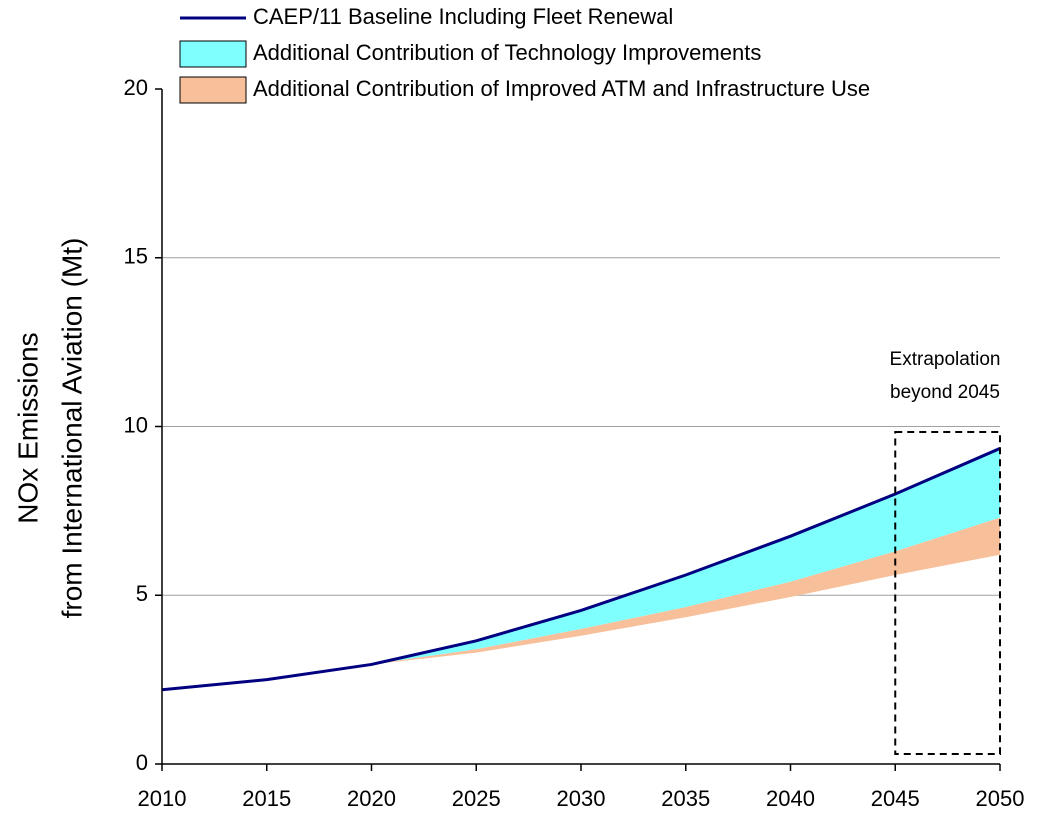 The height and width of the screenshot is (813, 1064). What do you see at coordinates (136, 256) in the screenshot?
I see `y-tick-label: 15` at bounding box center [136, 256].